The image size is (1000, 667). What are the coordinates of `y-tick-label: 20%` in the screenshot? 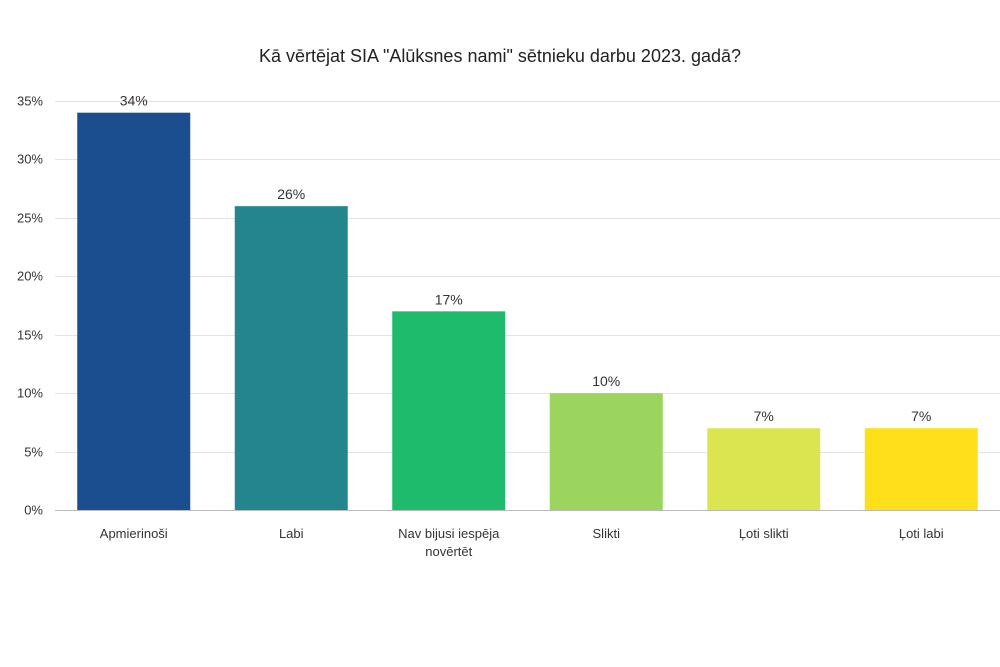 It's located at (30, 276).